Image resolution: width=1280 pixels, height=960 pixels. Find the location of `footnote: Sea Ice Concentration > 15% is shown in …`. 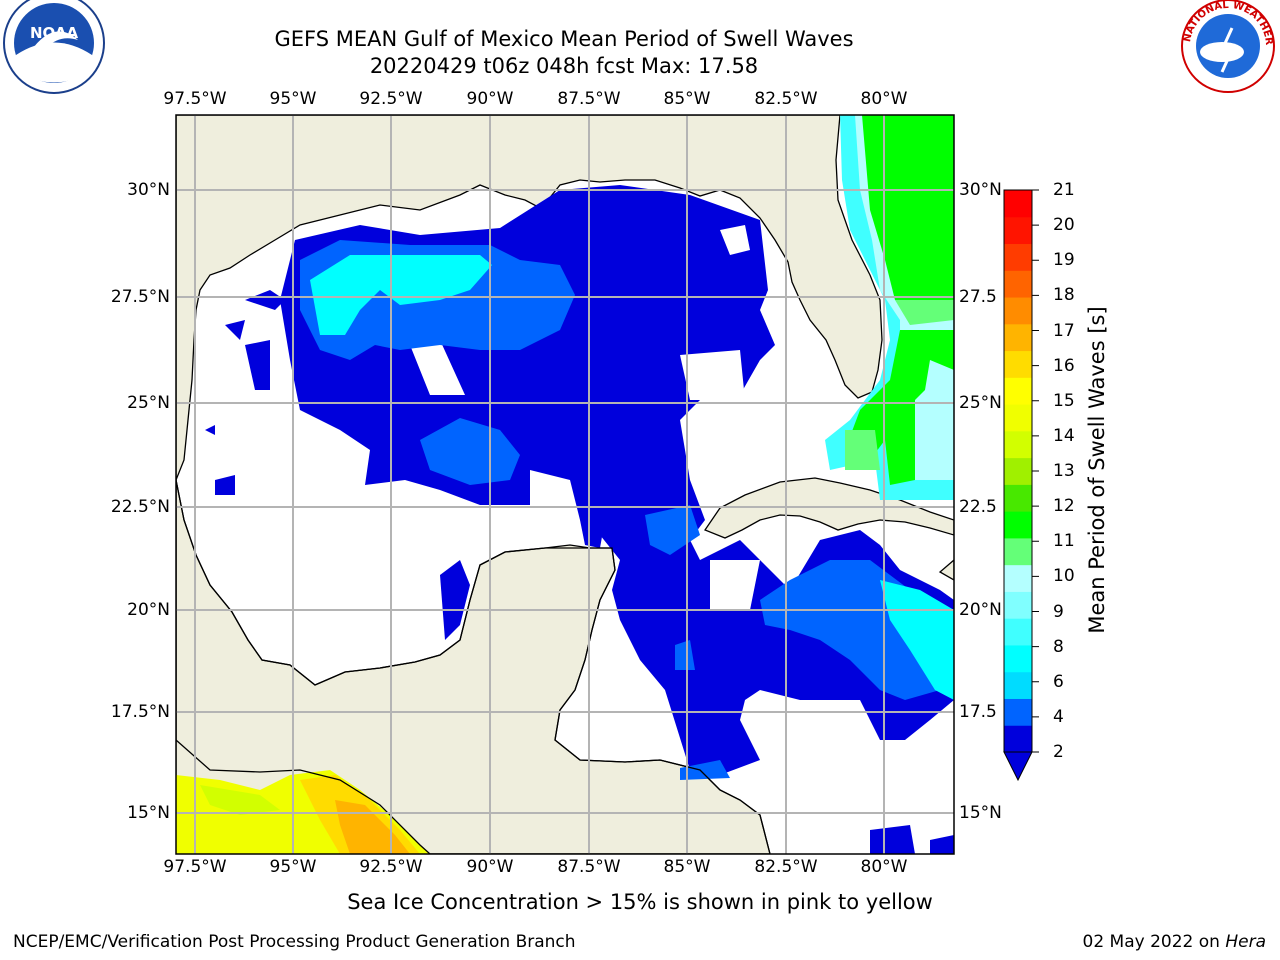

footnote: Sea Ice Concentration > 15% is shown in … is located at coordinates (640, 902).